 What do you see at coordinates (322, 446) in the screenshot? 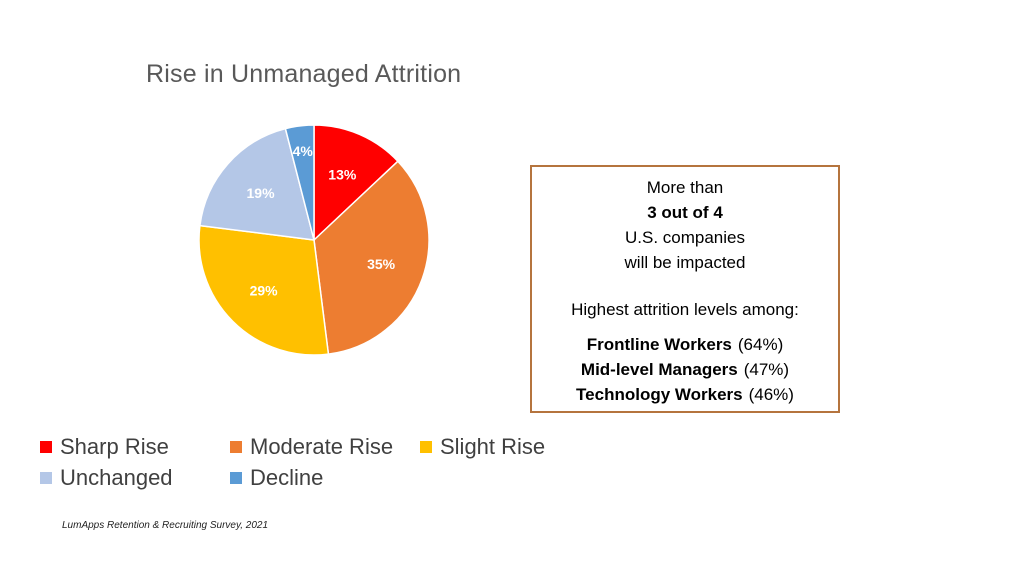
I see `legend-label: Moderate Rise` at bounding box center [322, 446].